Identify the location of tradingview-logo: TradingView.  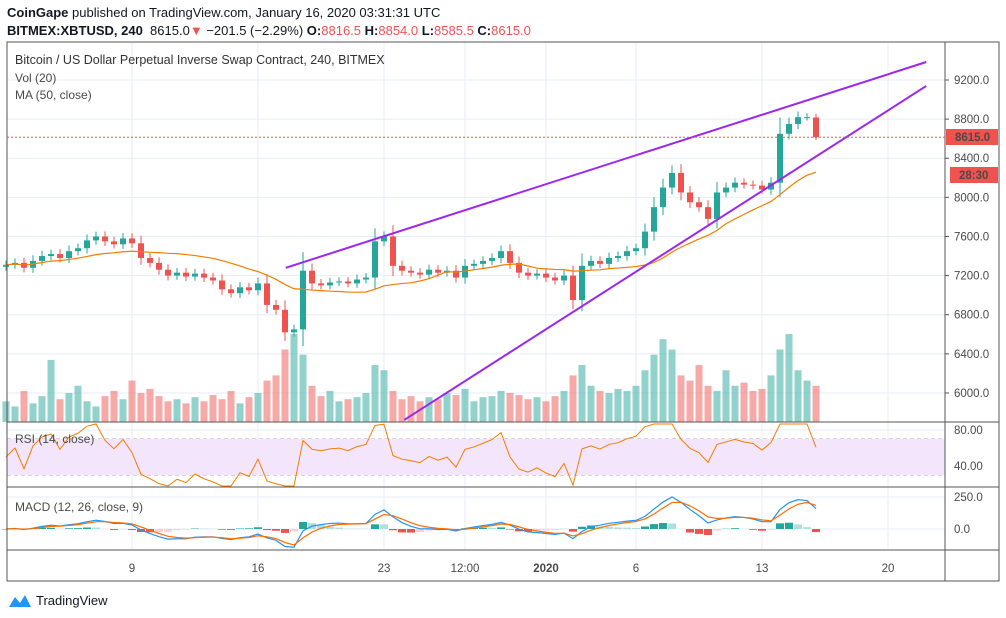
(58, 600).